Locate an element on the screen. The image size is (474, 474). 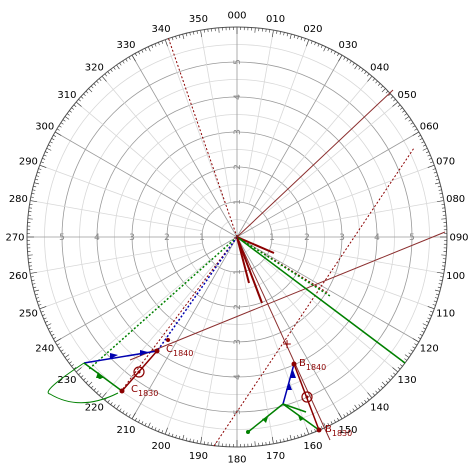
target-c-1840-label: C1840 is located at coordinates (179, 351).